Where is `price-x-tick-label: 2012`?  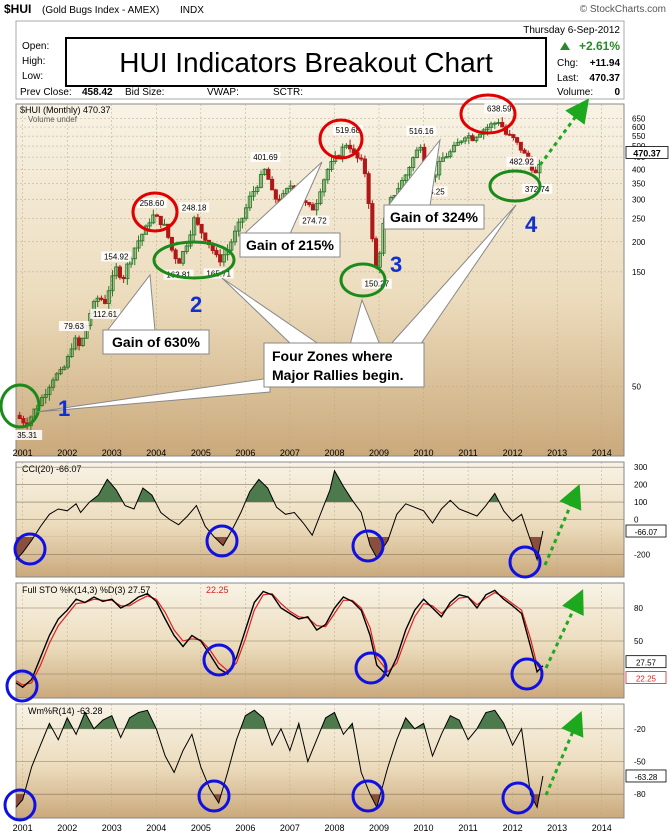 price-x-tick-label: 2012 is located at coordinates (513, 453).